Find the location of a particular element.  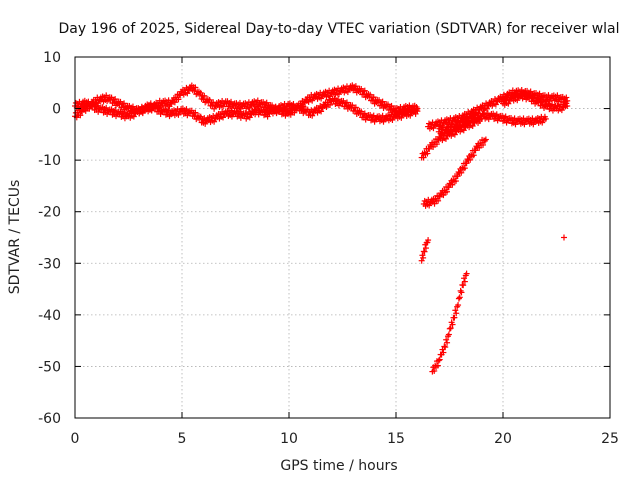

y-tick-label: -50 is located at coordinates (49, 367).